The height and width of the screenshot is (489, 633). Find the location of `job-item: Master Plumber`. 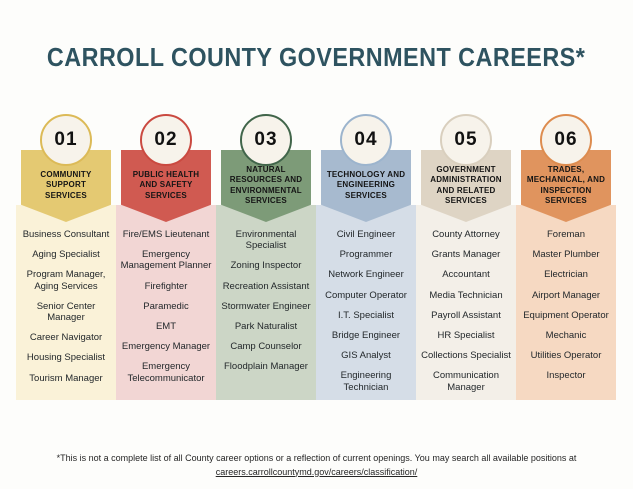

job-item: Master Plumber is located at coordinates (566, 255).